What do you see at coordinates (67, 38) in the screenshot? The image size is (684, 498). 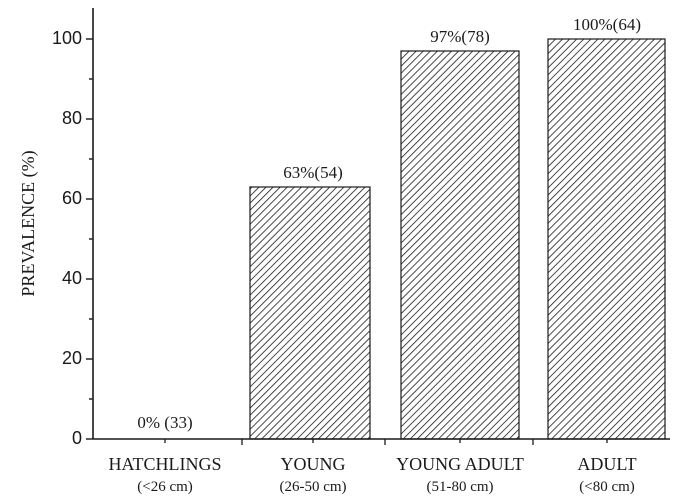 I see `y-tick-label-100: 100` at bounding box center [67, 38].